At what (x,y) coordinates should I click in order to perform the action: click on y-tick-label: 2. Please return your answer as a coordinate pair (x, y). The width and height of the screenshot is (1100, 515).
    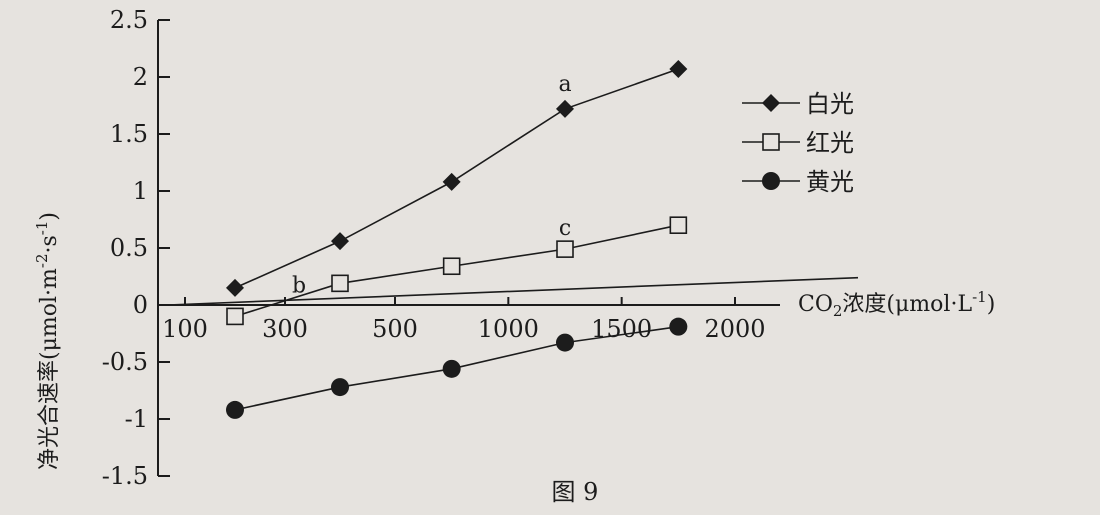
    Looking at the image, I should click on (140, 77).